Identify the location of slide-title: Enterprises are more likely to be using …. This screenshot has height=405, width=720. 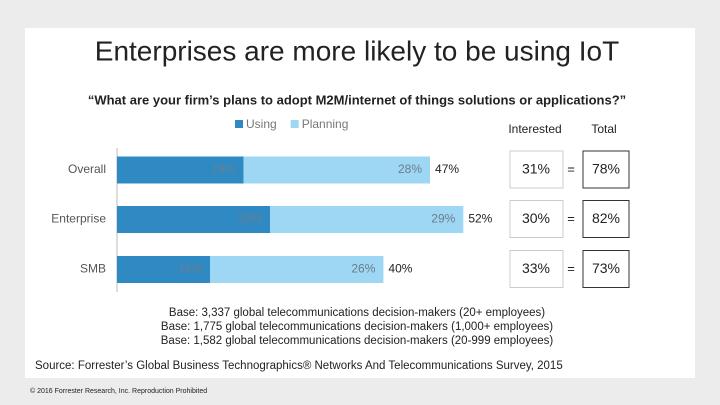
(357, 50).